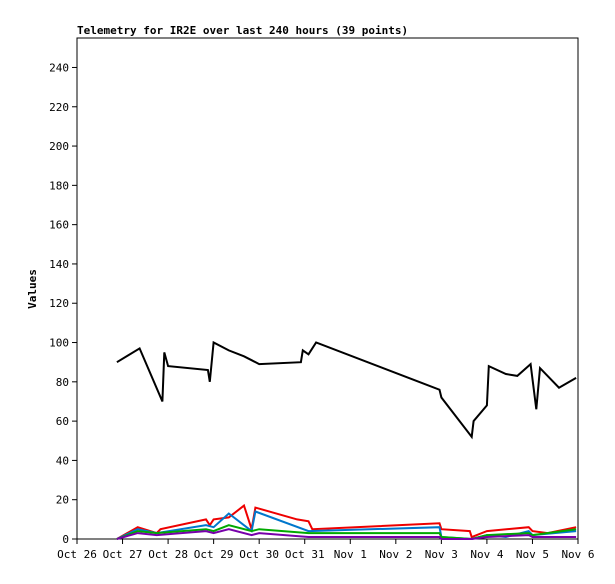 Image resolution: width=615 pixels, height=584 pixels. Describe the element at coordinates (59, 67) in the screenshot. I see `y-tick-label: 240` at that location.